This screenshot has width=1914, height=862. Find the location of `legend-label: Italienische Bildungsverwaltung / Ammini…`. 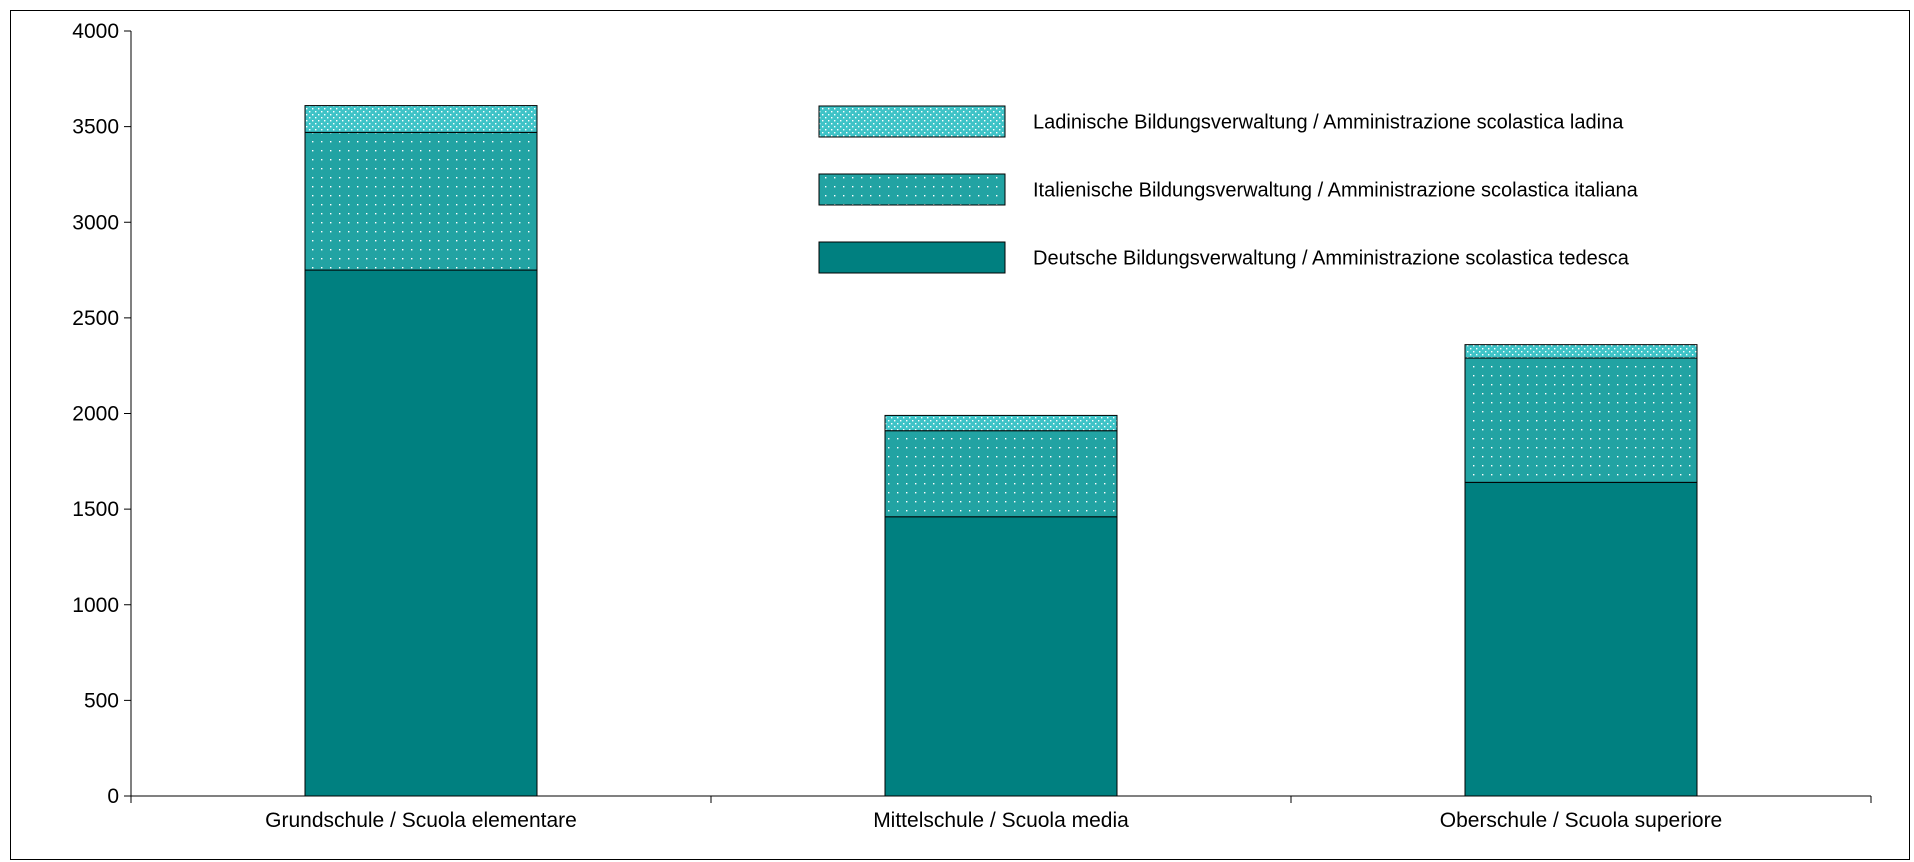

legend-label: Italienische Bildungsverwaltung / Ammini… is located at coordinates (1336, 191).